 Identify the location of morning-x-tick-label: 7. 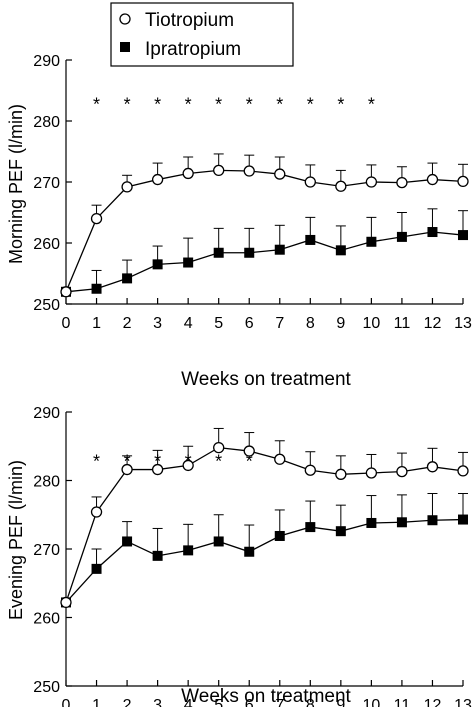
(279, 323).